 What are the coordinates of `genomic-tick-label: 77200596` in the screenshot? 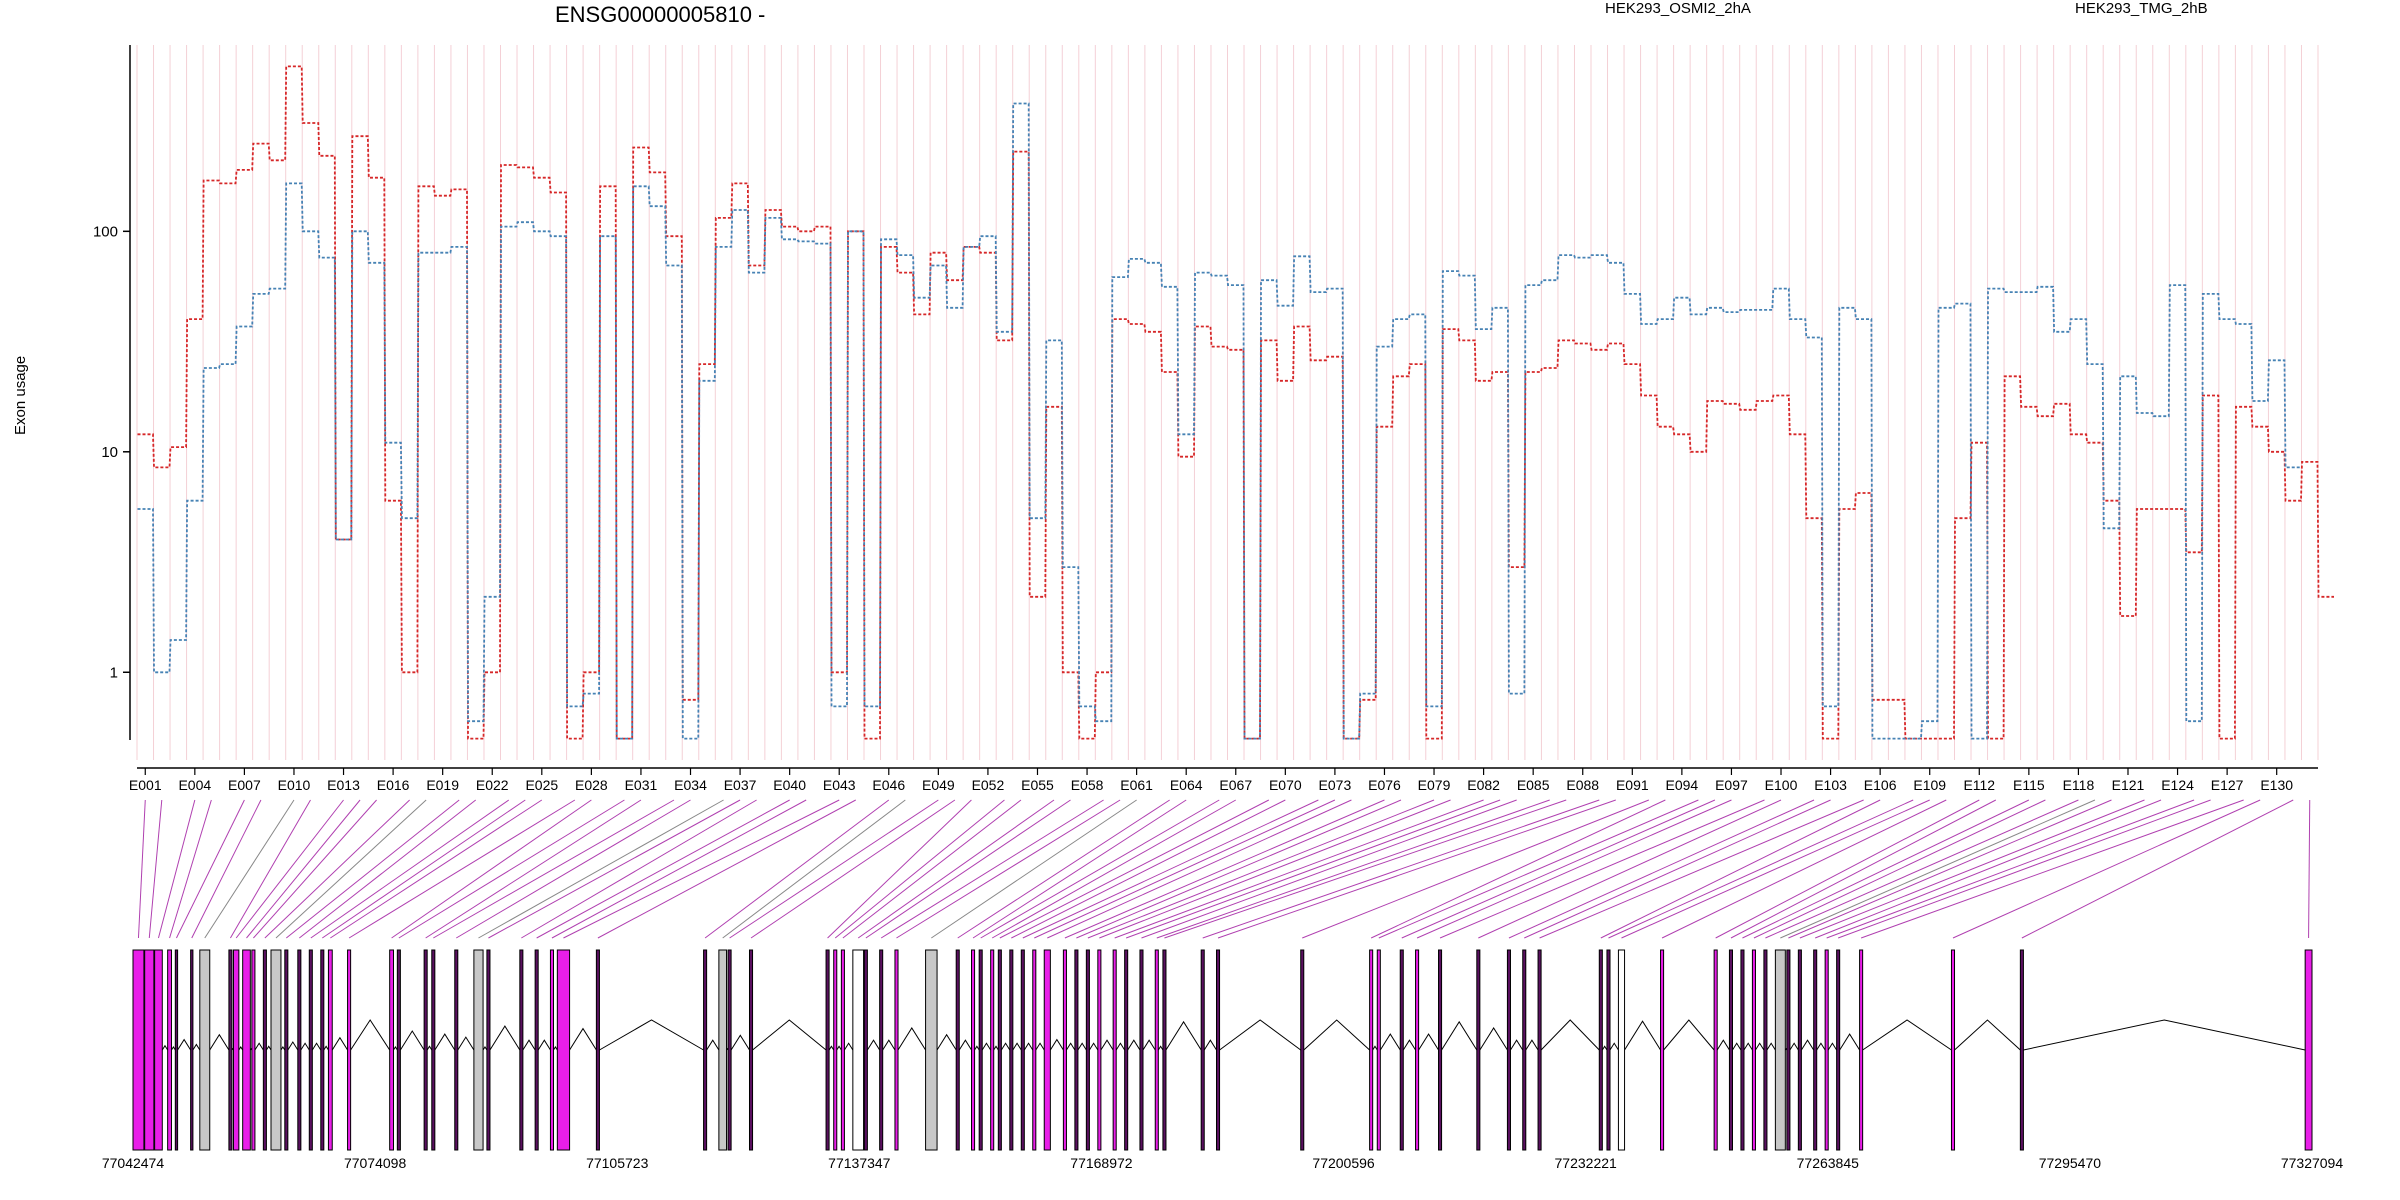 It's located at (1343, 1163).